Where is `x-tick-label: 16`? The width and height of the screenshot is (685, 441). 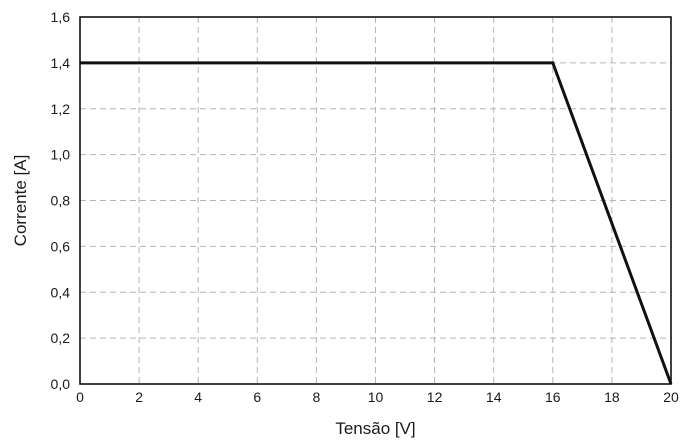 x-tick-label: 16 is located at coordinates (553, 397).